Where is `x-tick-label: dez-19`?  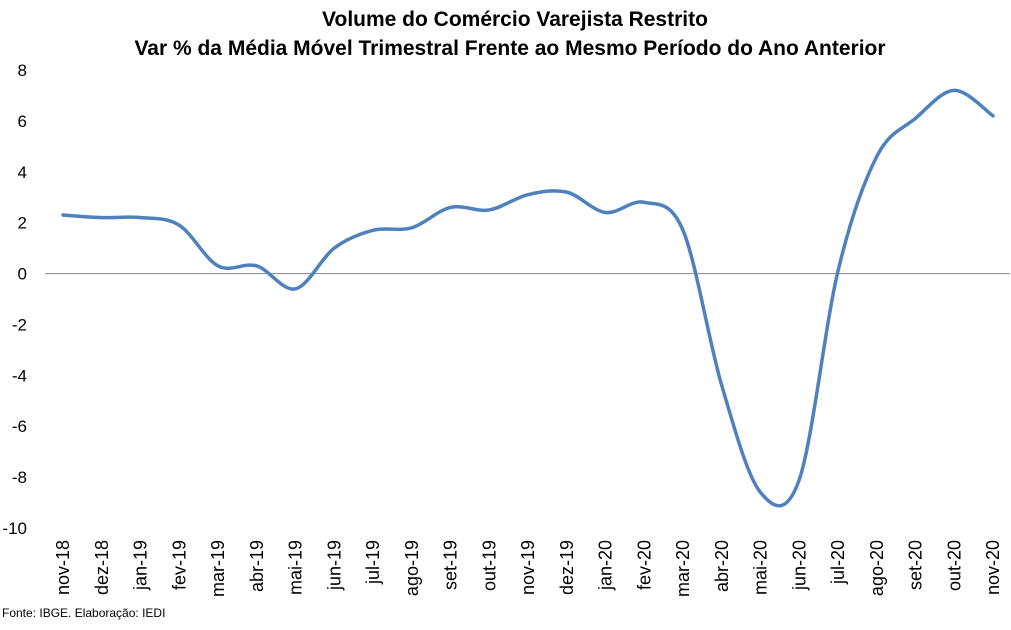
x-tick-label: dez-19 is located at coordinates (567, 567).